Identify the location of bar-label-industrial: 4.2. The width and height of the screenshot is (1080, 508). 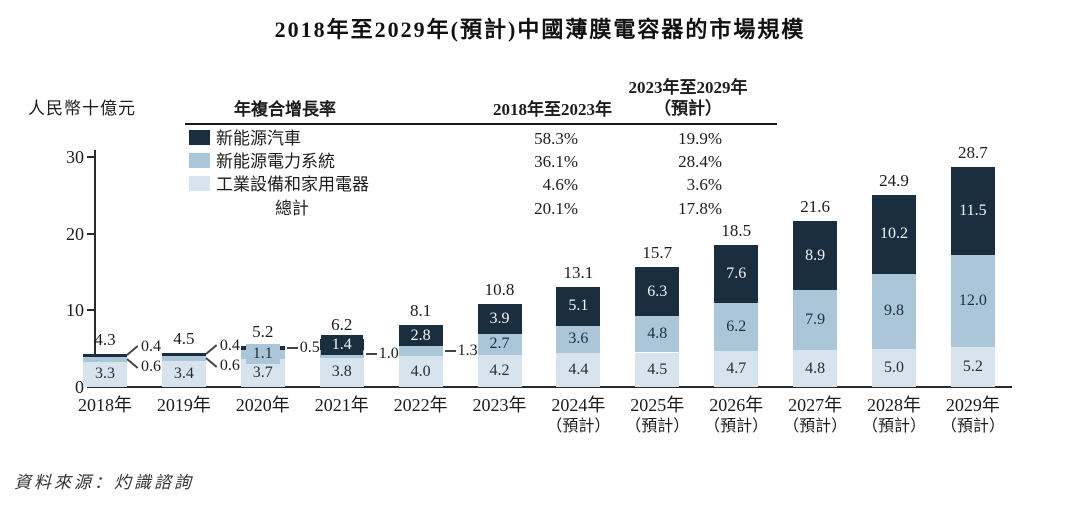
(499, 370).